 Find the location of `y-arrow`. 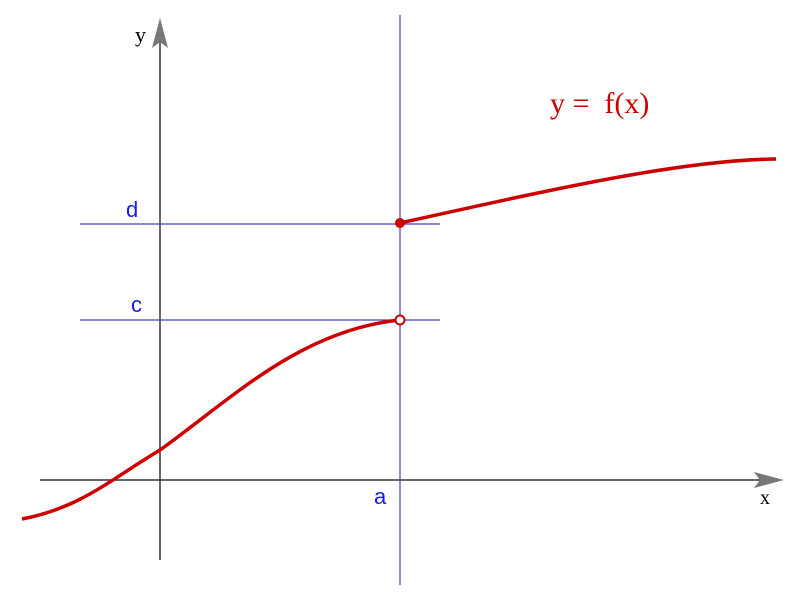

y-arrow is located at coordinates (160, 33).